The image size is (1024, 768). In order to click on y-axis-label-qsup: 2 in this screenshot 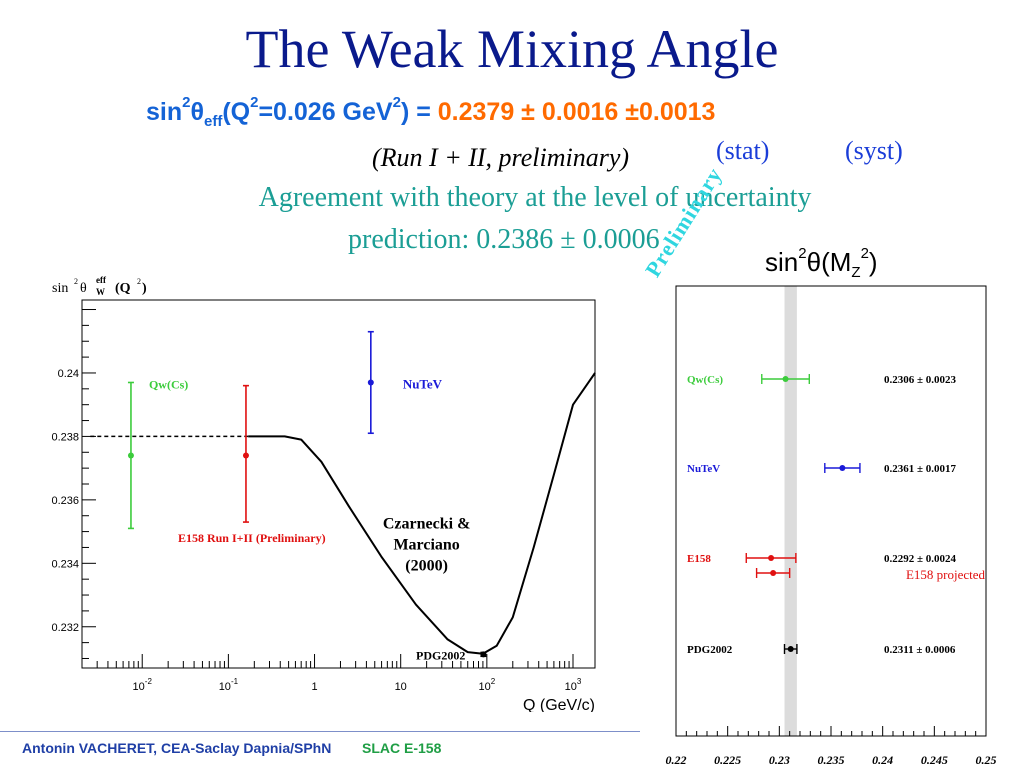, I will do `click(139, 281)`.